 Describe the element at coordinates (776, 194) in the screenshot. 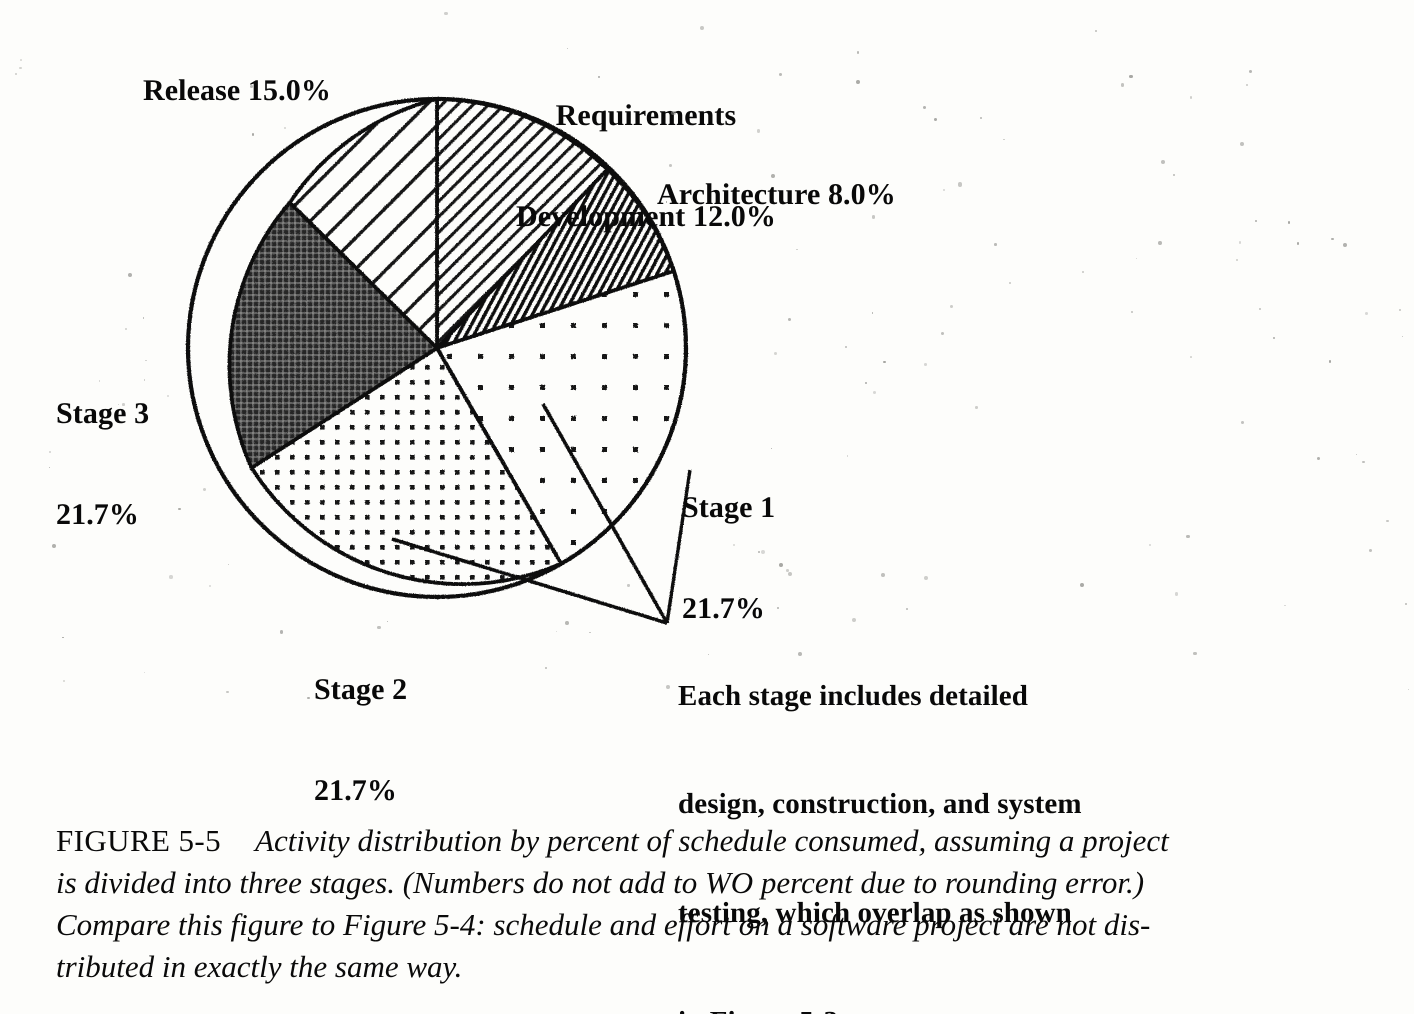

I see `slice-label-architecture: Architecture 8.0%` at that location.